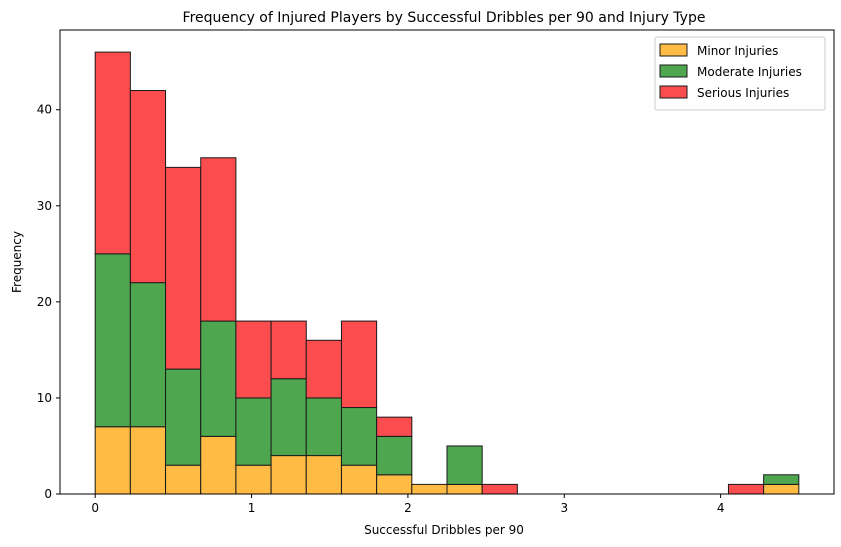 This screenshot has height=547, width=841. Describe the element at coordinates (252, 508) in the screenshot. I see `x-tick-label: 1` at that location.